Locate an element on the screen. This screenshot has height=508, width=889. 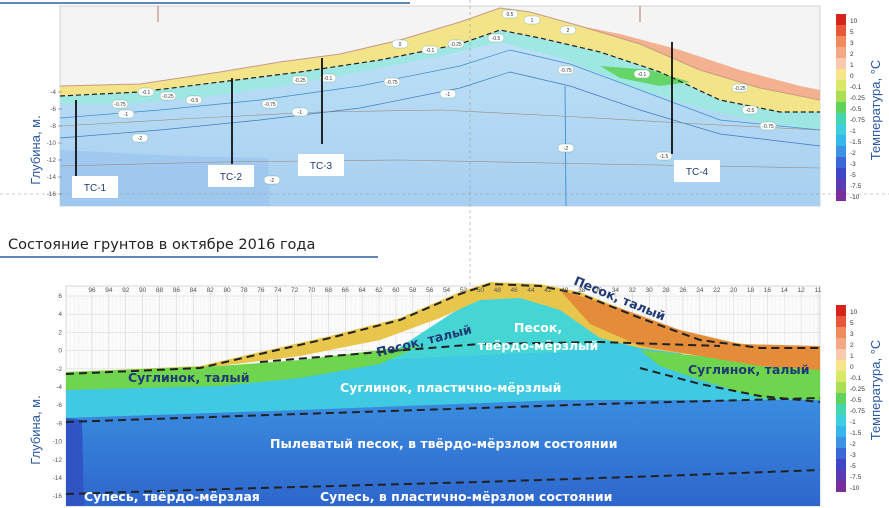
bottom-x-tick-label: 20 is located at coordinates (734, 290).